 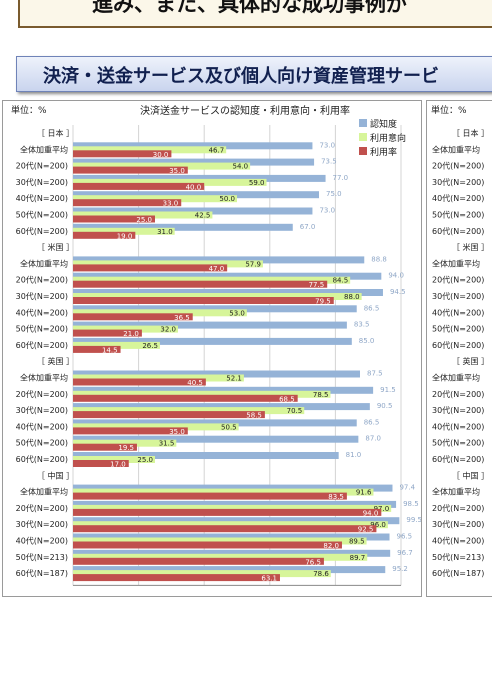 I want to click on label-intent: 88.0, so click(x=352, y=297).